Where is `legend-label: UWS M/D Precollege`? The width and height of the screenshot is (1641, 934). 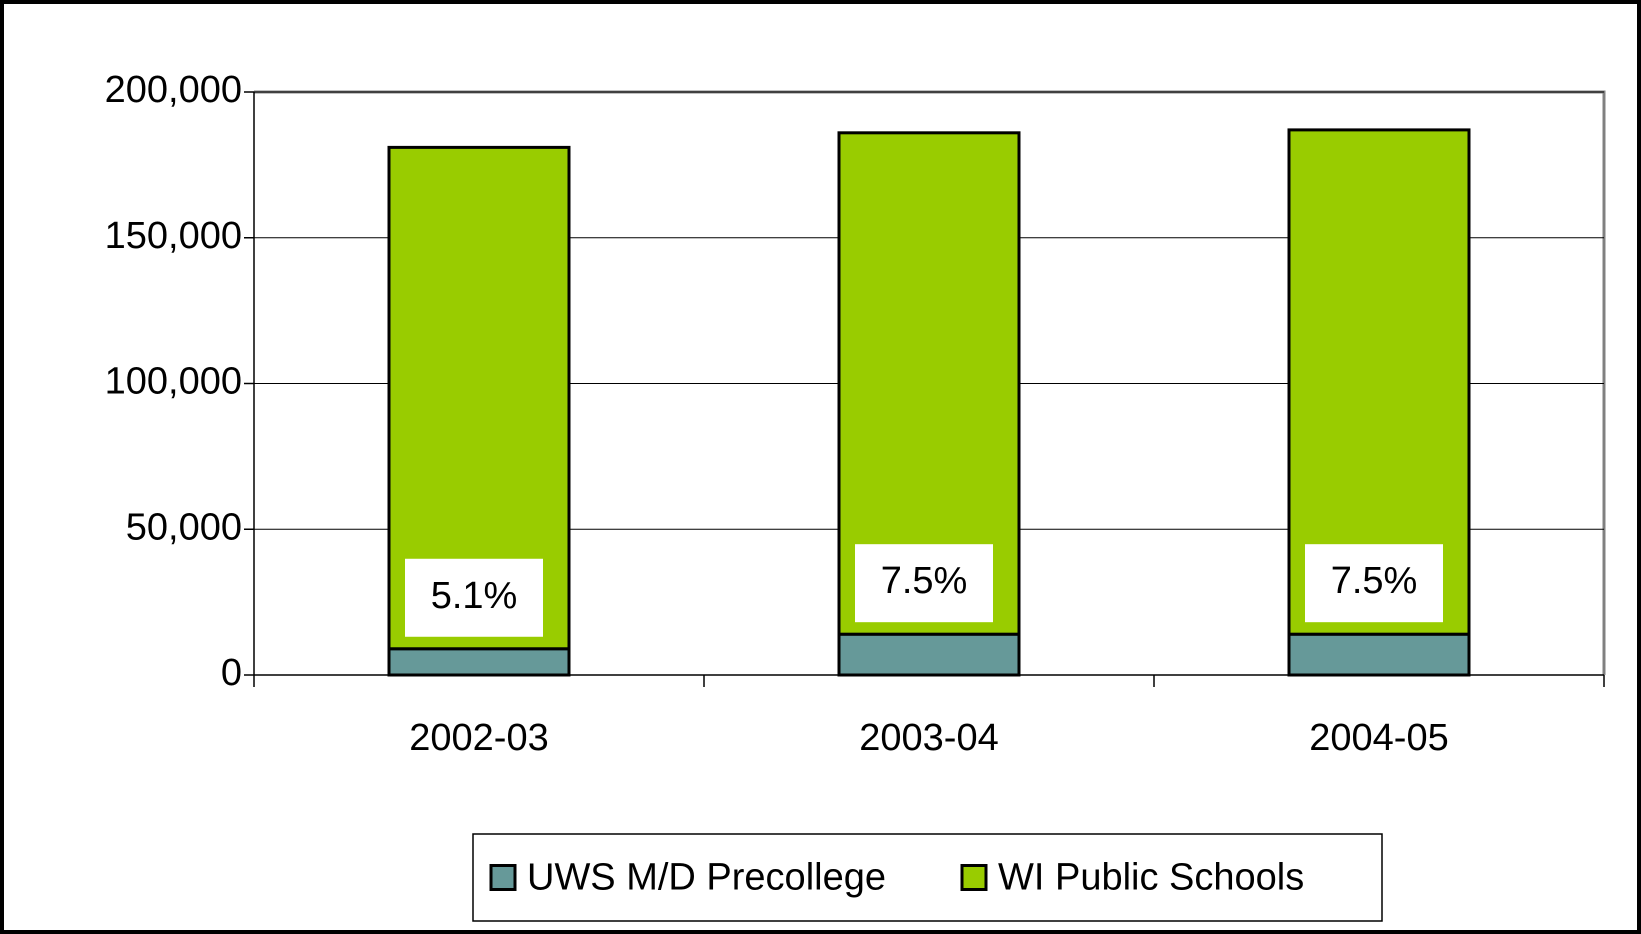
legend-label: UWS M/D Precollege is located at coordinates (706, 878).